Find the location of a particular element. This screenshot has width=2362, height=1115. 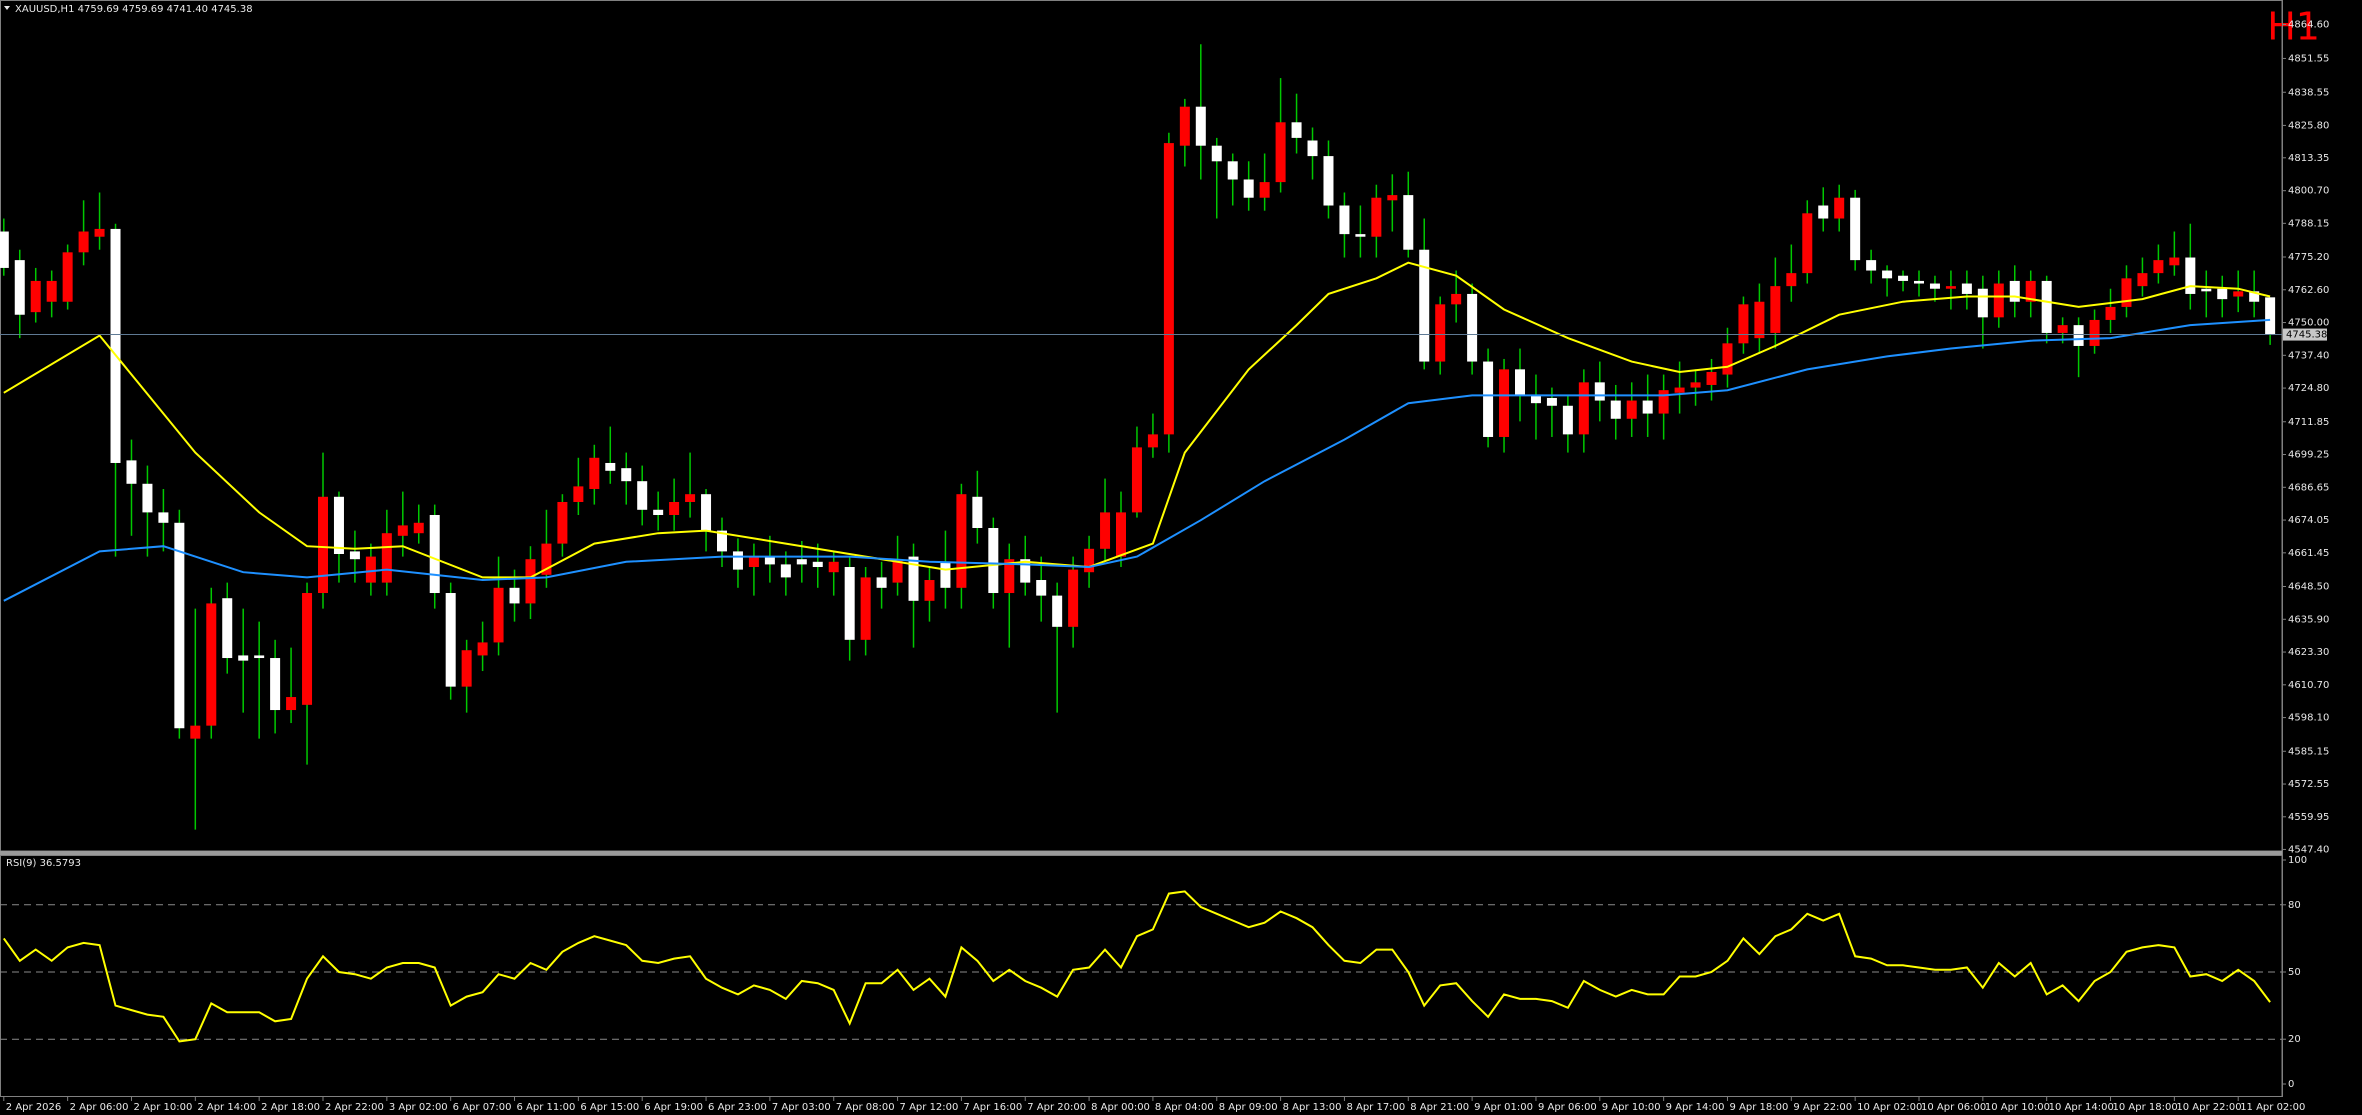

y-tick-label: 4635.90 is located at coordinates (2308, 619).